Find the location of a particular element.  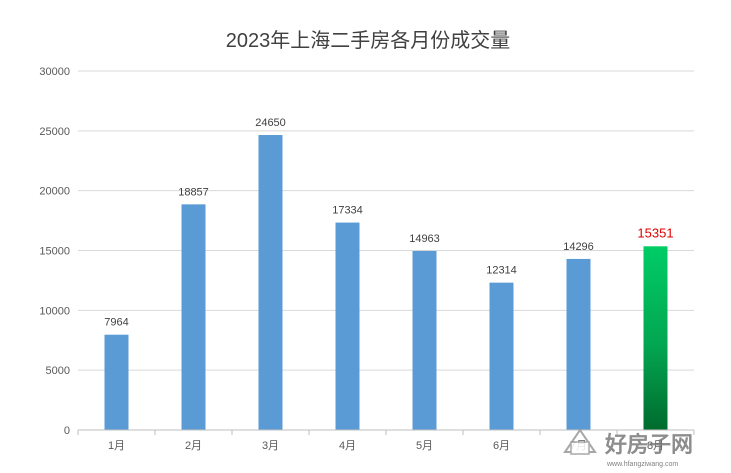

data-label: 14296 is located at coordinates (578, 247).